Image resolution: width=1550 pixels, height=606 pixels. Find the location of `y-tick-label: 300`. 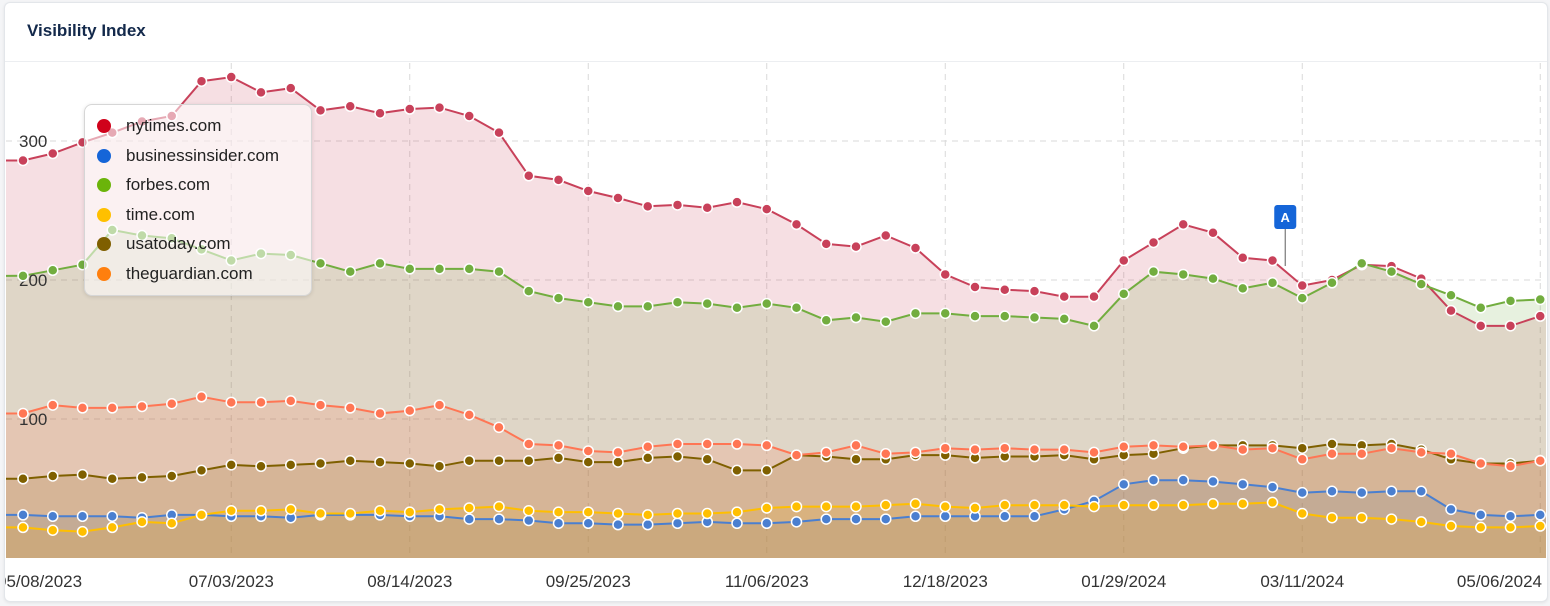

y-tick-label: 300 is located at coordinates (33, 141).